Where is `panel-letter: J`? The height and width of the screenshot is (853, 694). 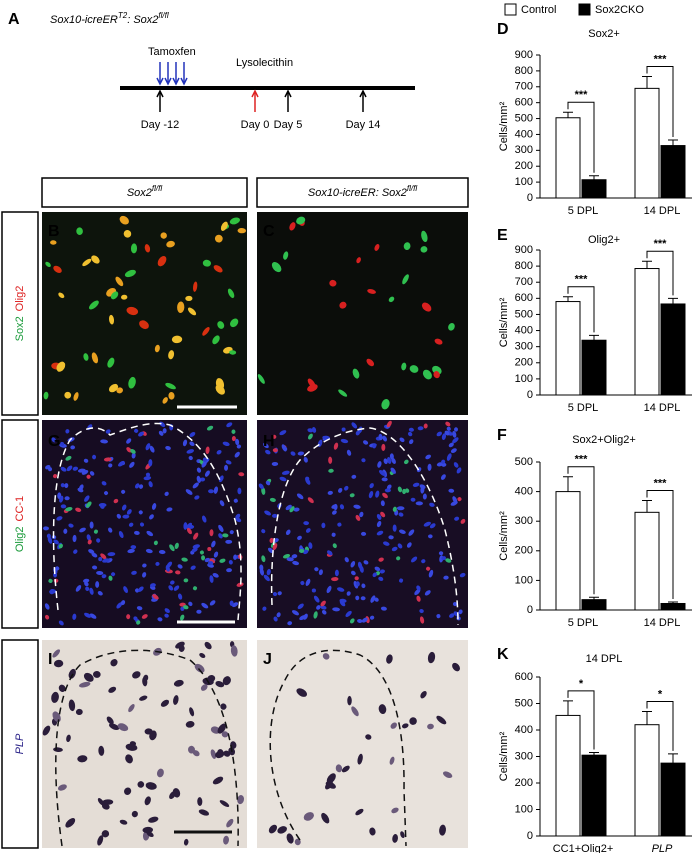
panel-letter: J is located at coordinates (267, 659).